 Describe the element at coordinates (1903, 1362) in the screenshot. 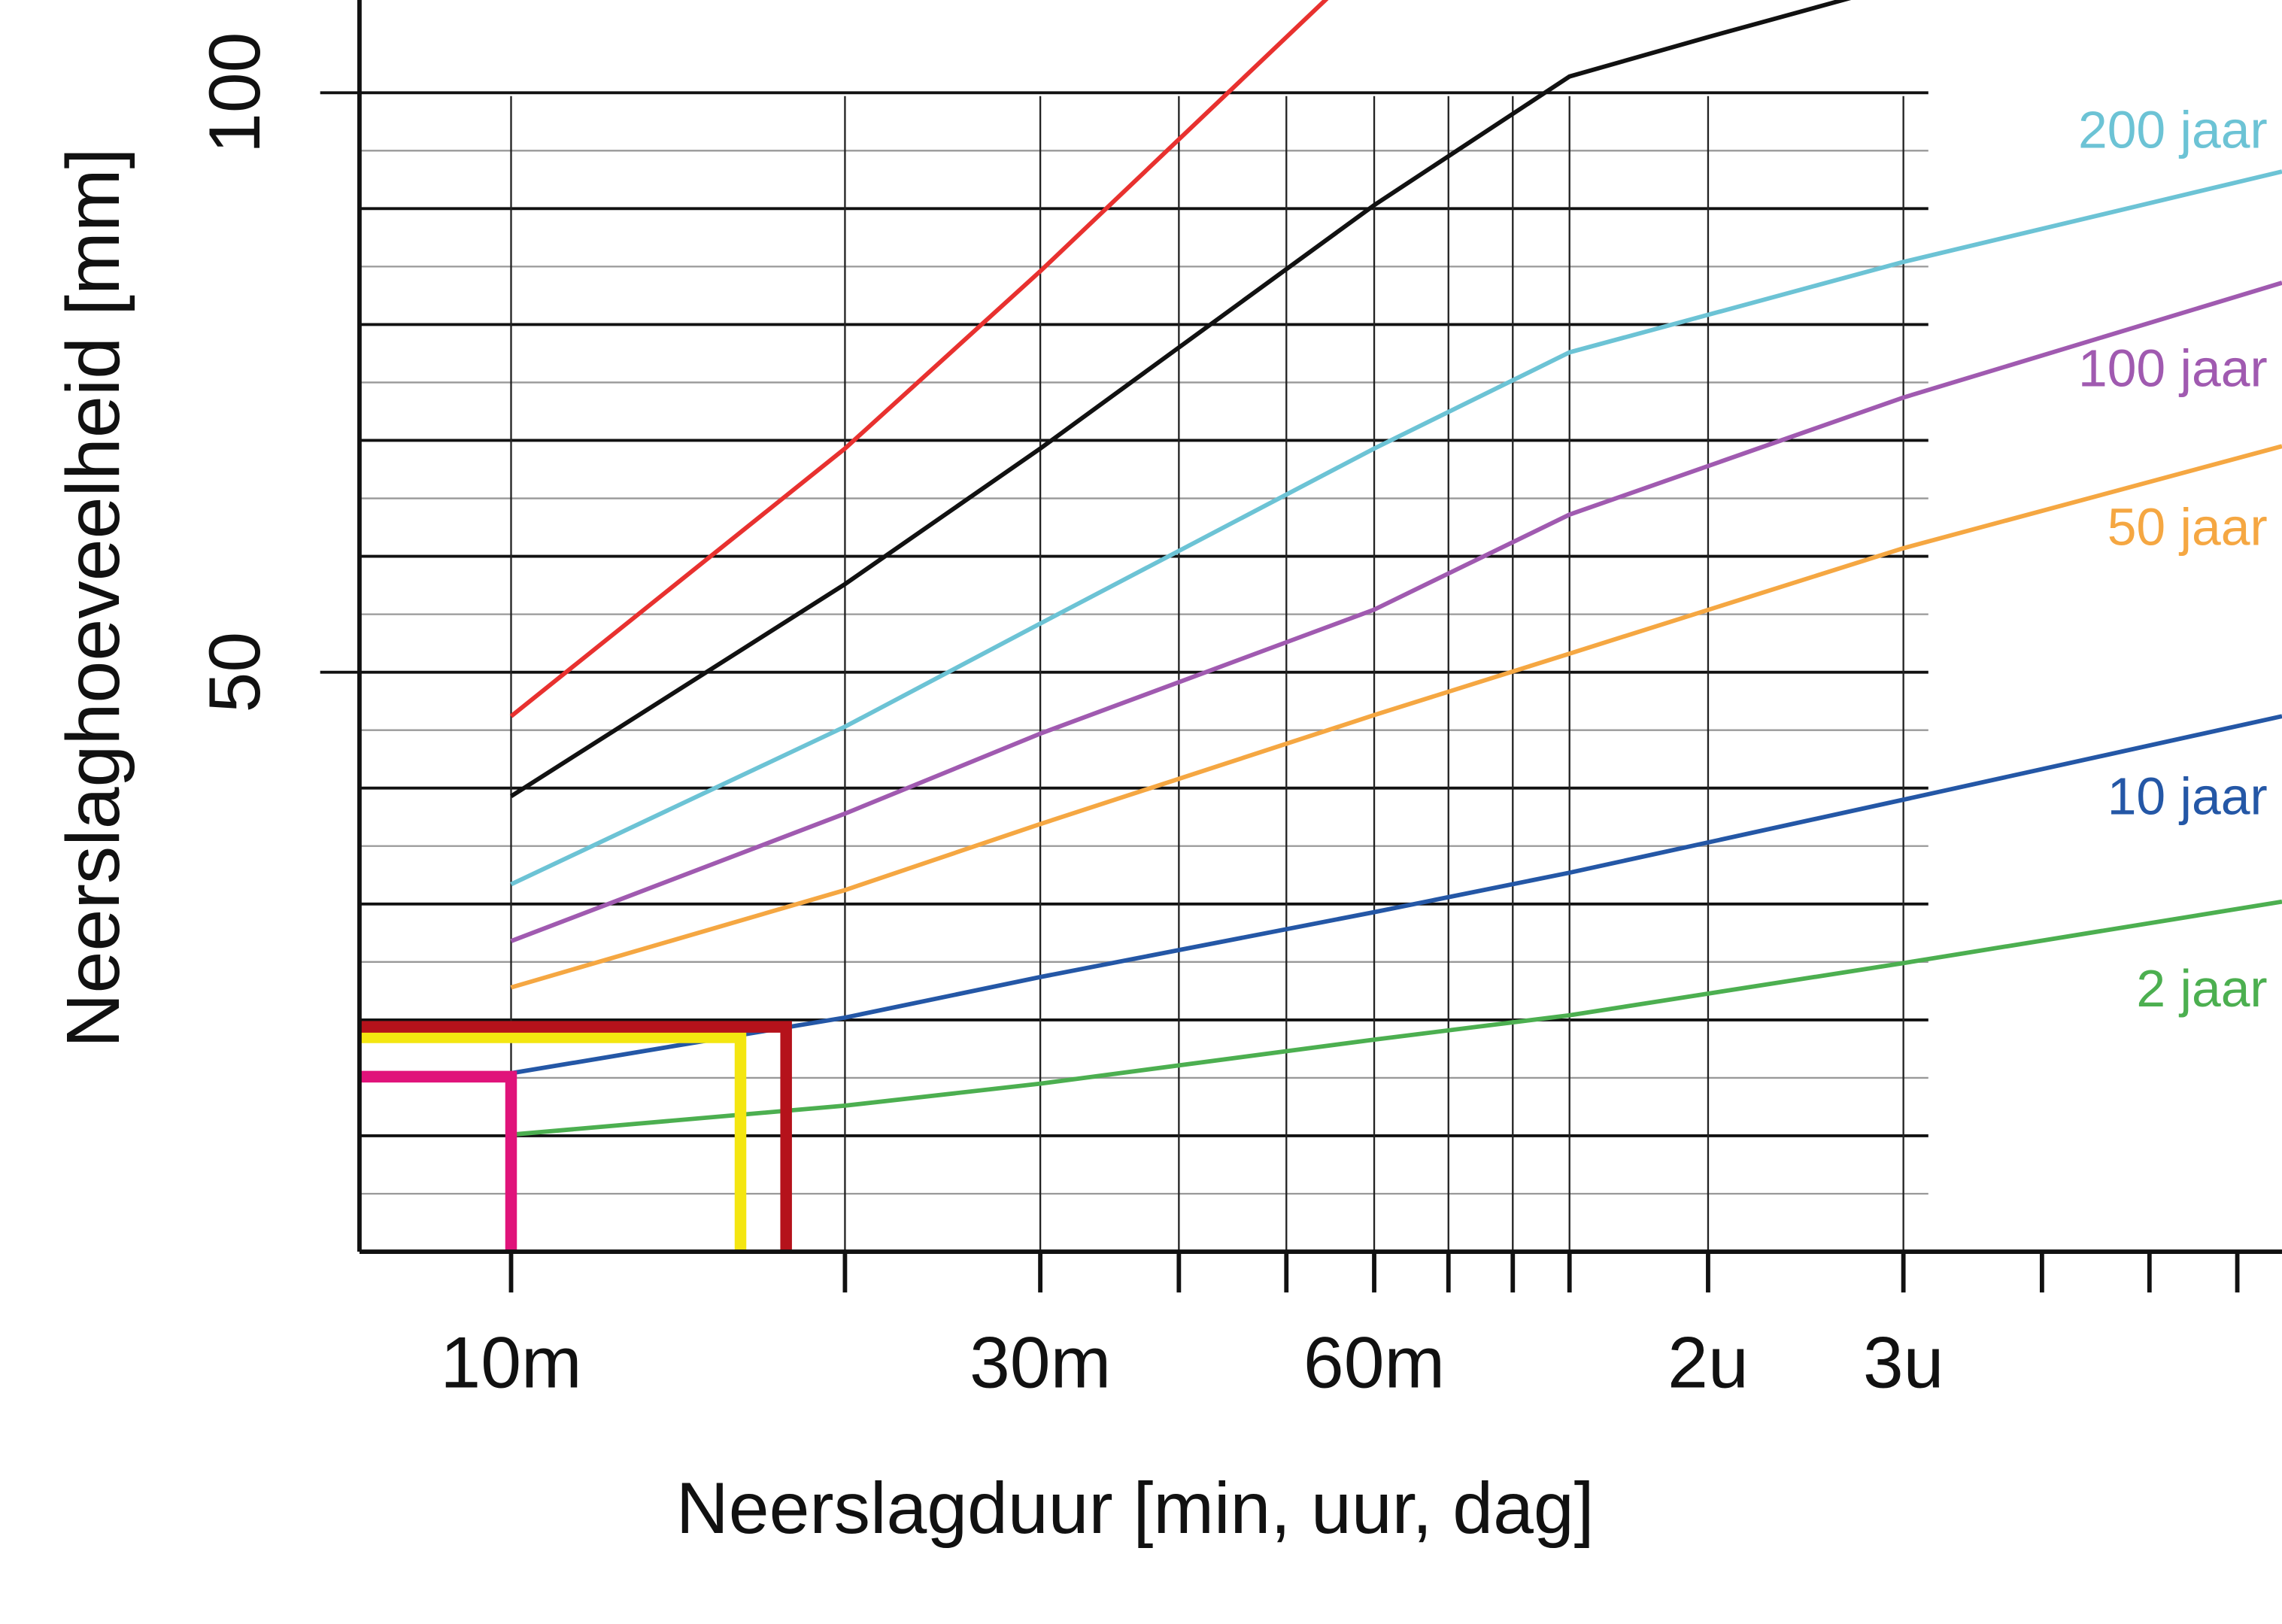

I see `x-tick-label: 3u` at that location.